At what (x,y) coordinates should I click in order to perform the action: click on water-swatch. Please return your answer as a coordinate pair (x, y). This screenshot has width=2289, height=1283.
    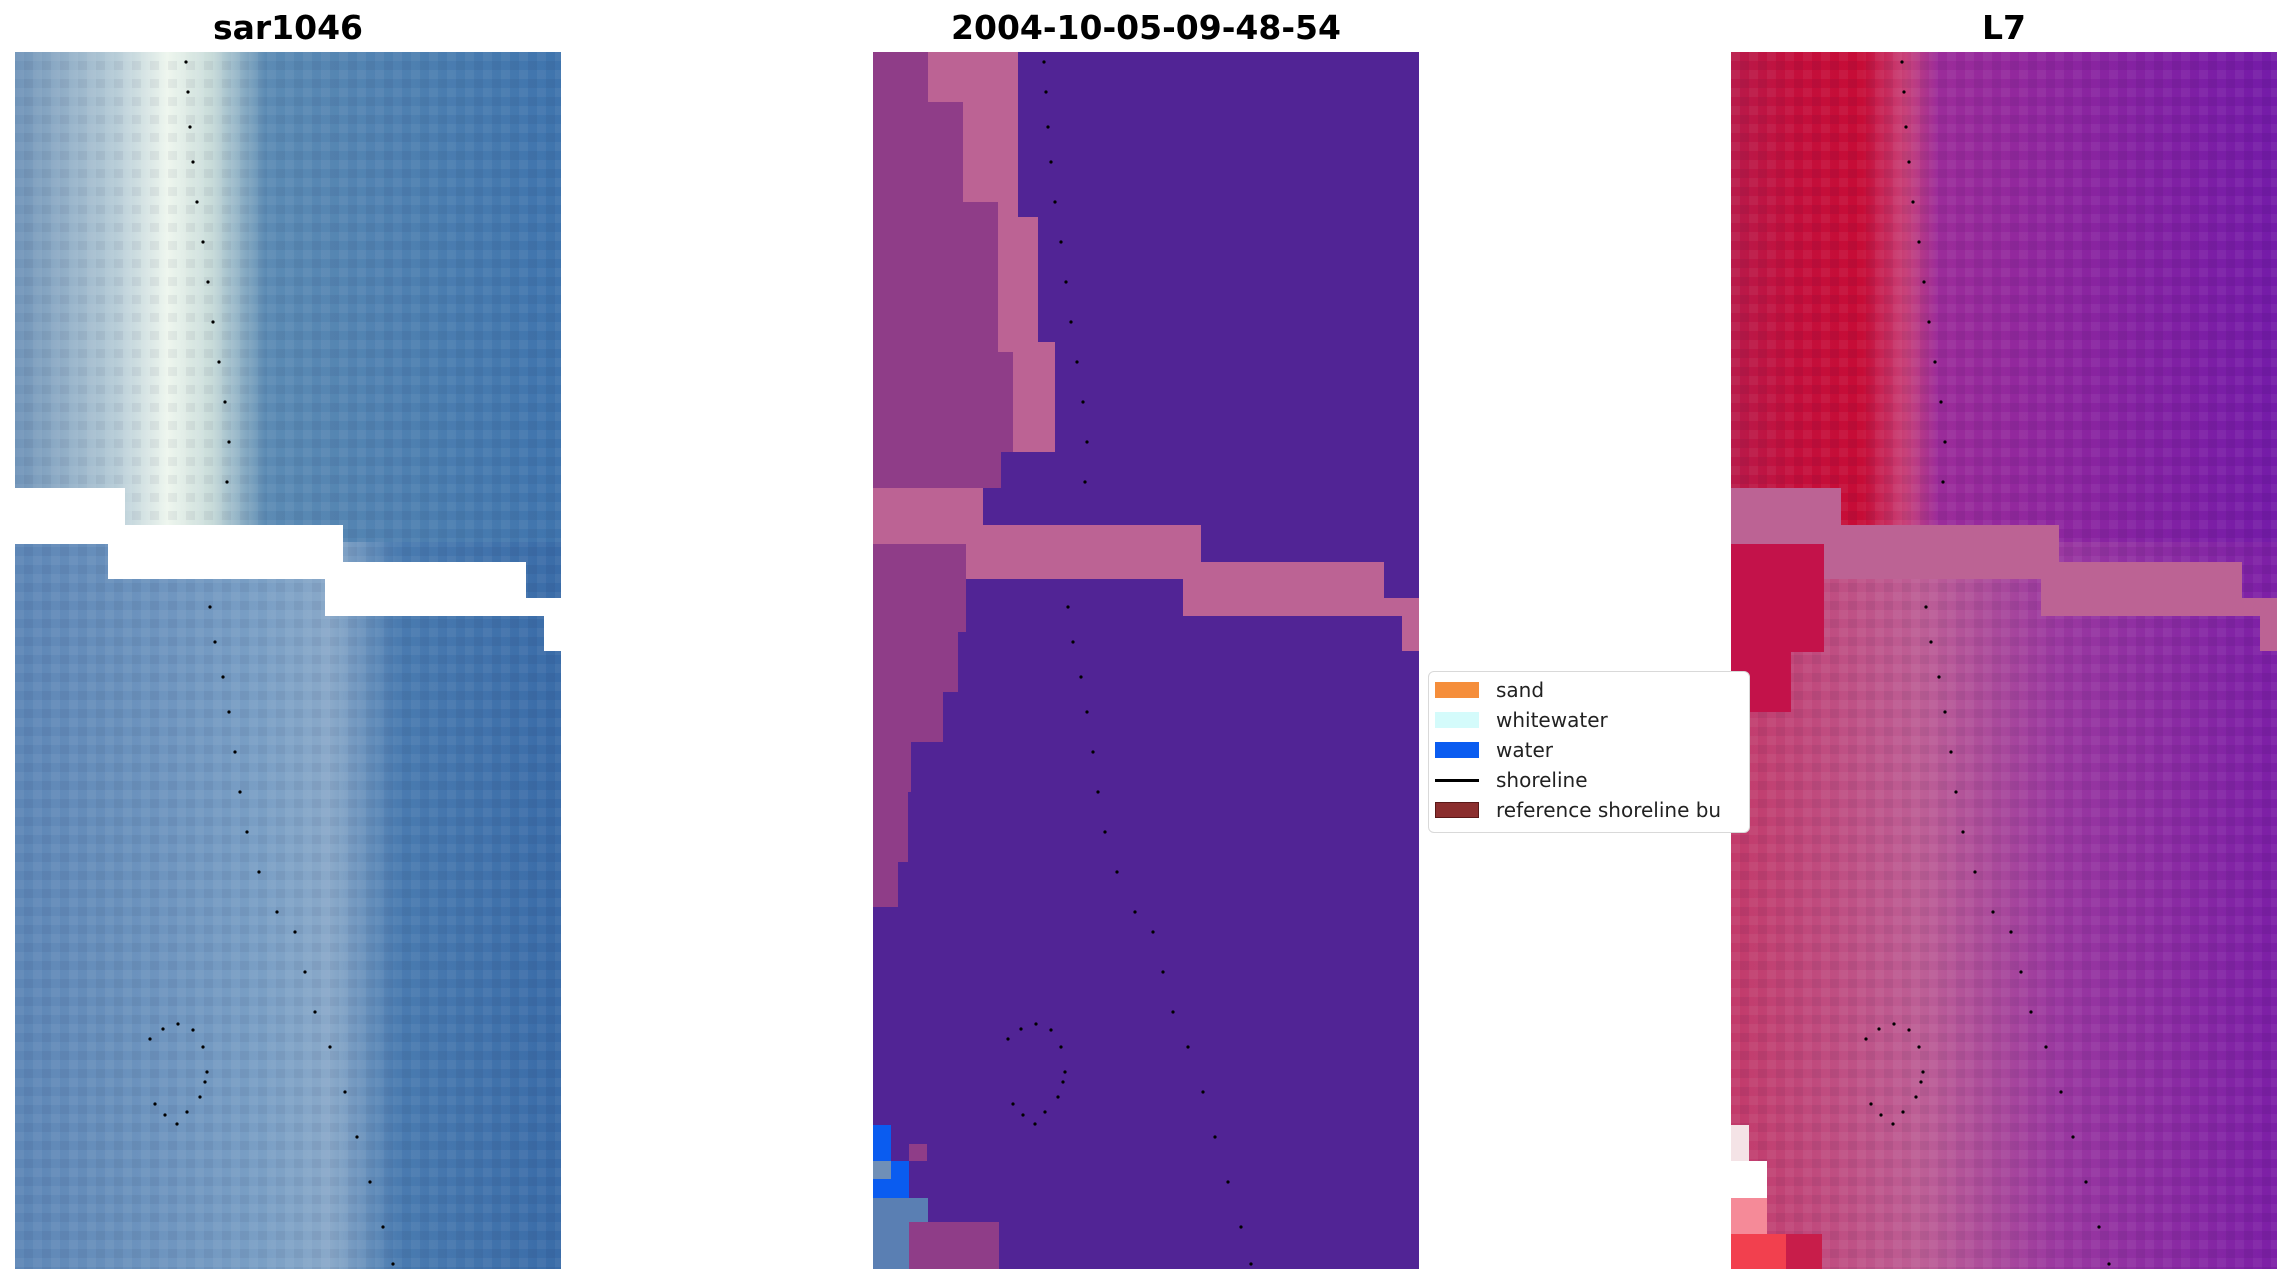
    Looking at the image, I should click on (1457, 750).